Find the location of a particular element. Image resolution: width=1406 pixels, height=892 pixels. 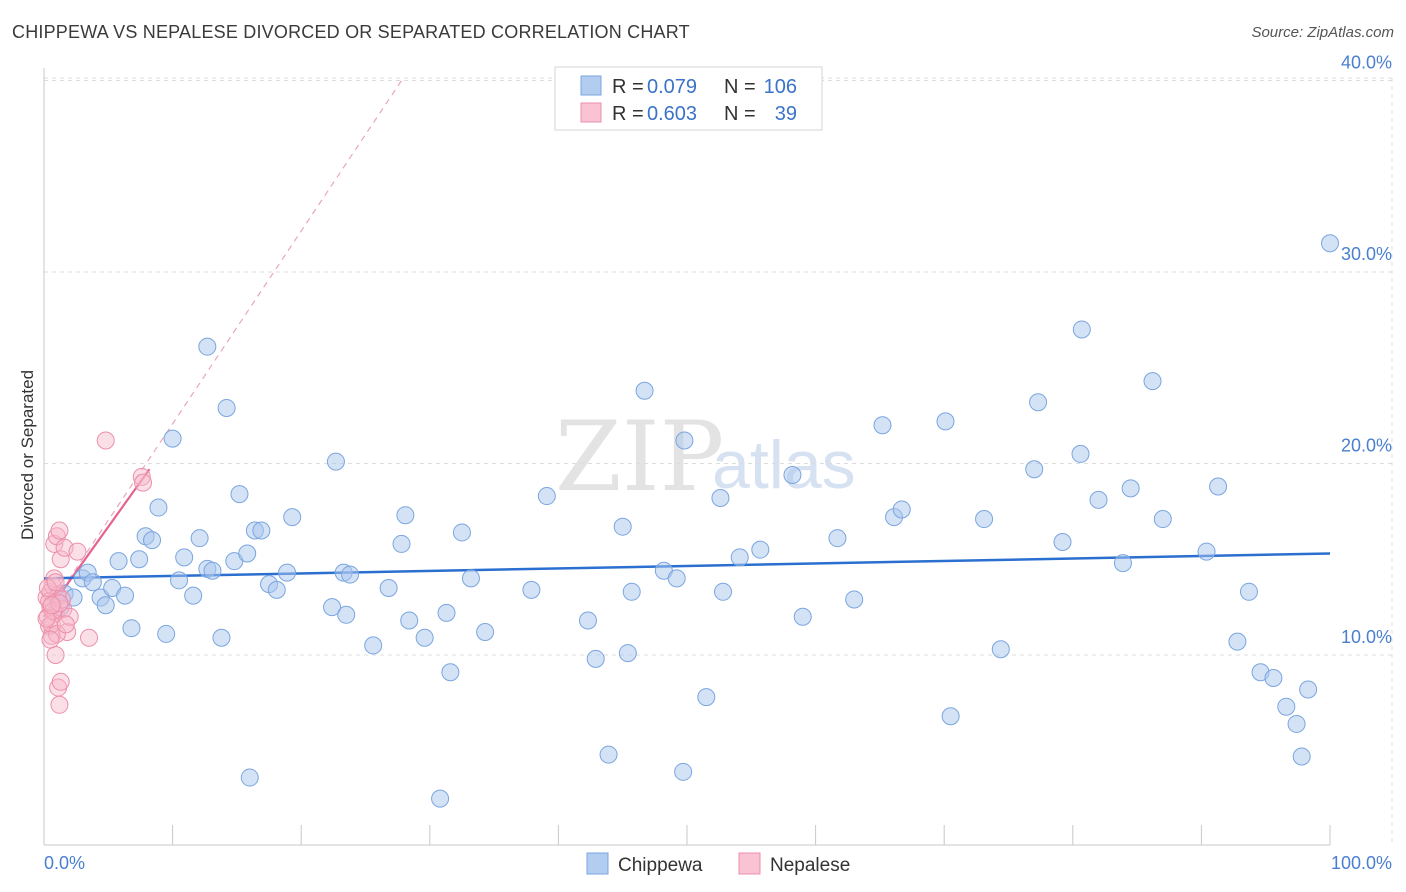

legend-r-label-nepalese: R = is located at coordinates (628, 114).